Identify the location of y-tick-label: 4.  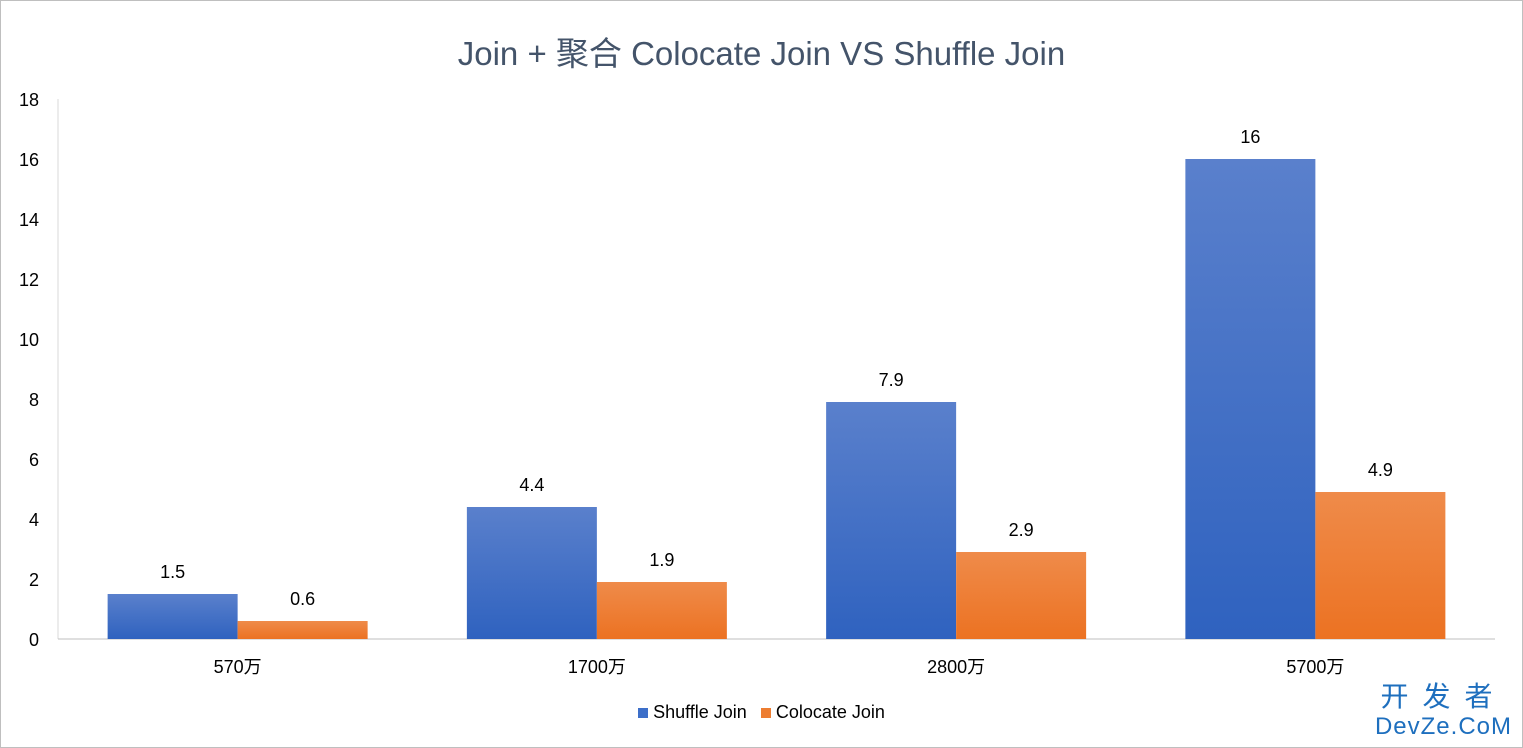
(34, 520).